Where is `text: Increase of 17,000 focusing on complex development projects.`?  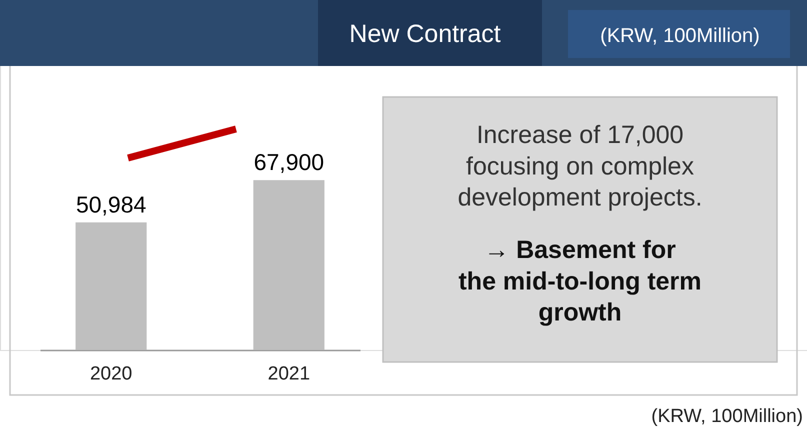
text: Increase of 17,000 focusing on complex development projects. is located at coordinates (580, 166).